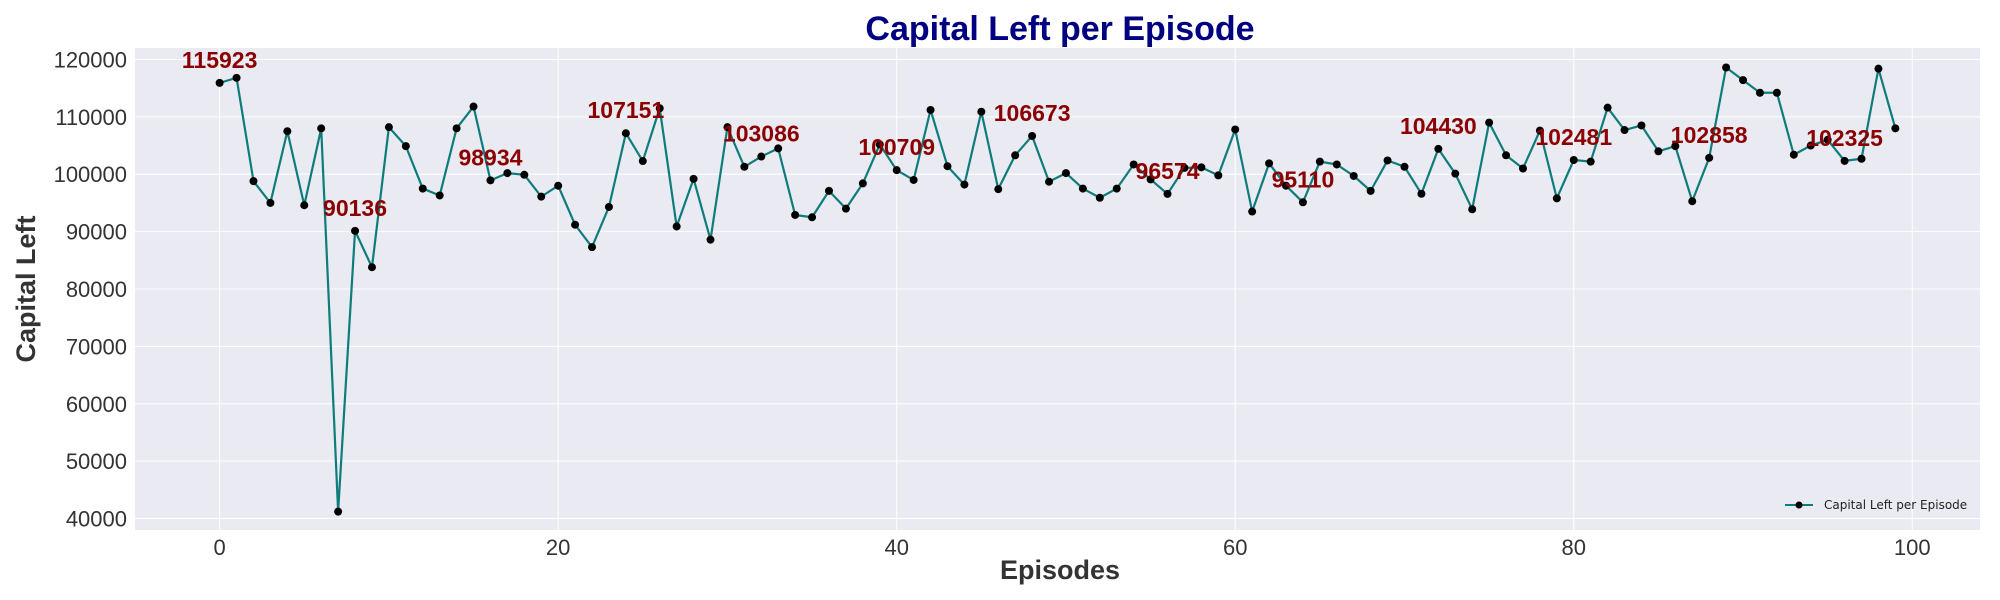 The height and width of the screenshot is (600, 2000). I want to click on y-tick-label: 50000, so click(96, 461).